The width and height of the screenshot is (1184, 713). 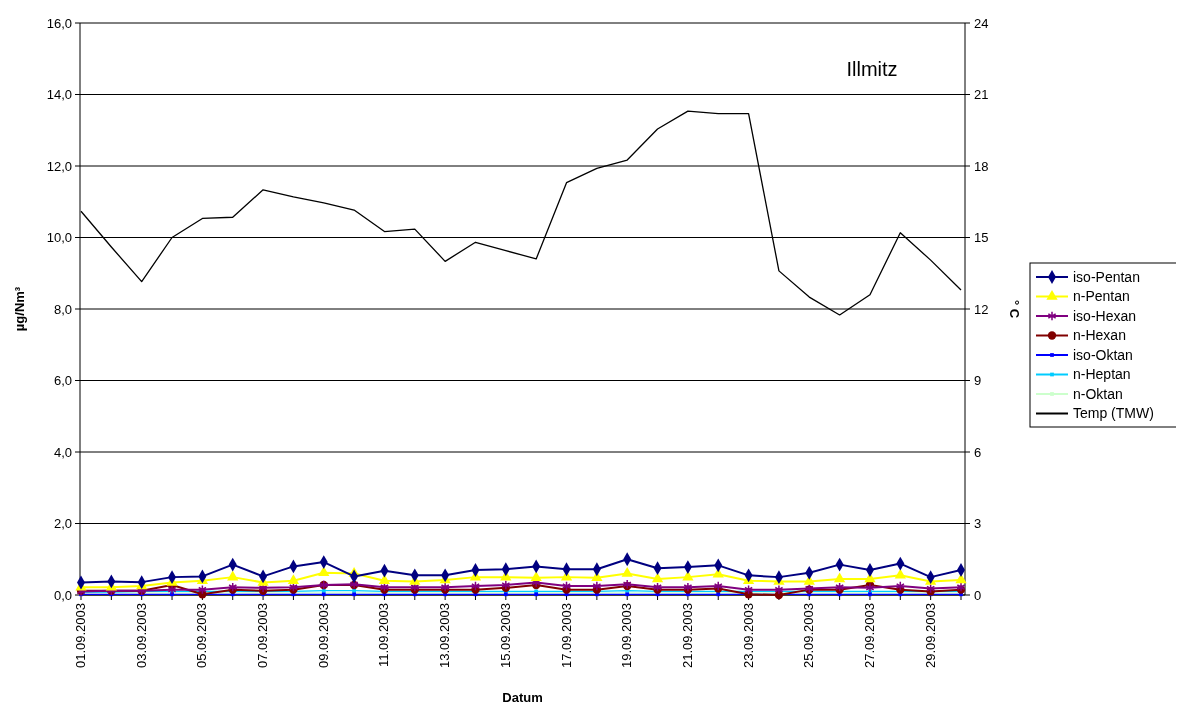 I want to click on x-axis-title: Datum, so click(x=522, y=697).